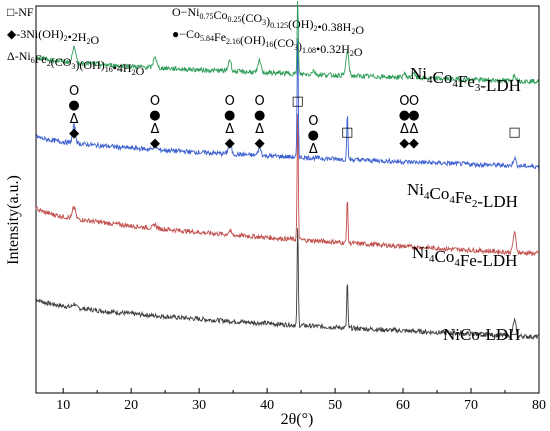 This screenshot has height=431, width=550. I want to click on x-tick-label: 10, so click(63, 405).